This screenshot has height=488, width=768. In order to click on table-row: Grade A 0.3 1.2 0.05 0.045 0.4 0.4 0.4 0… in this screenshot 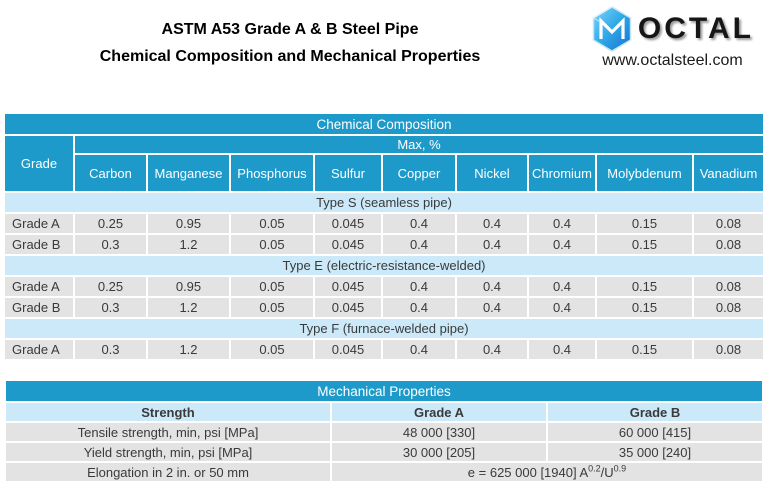, I will do `click(384, 349)`.